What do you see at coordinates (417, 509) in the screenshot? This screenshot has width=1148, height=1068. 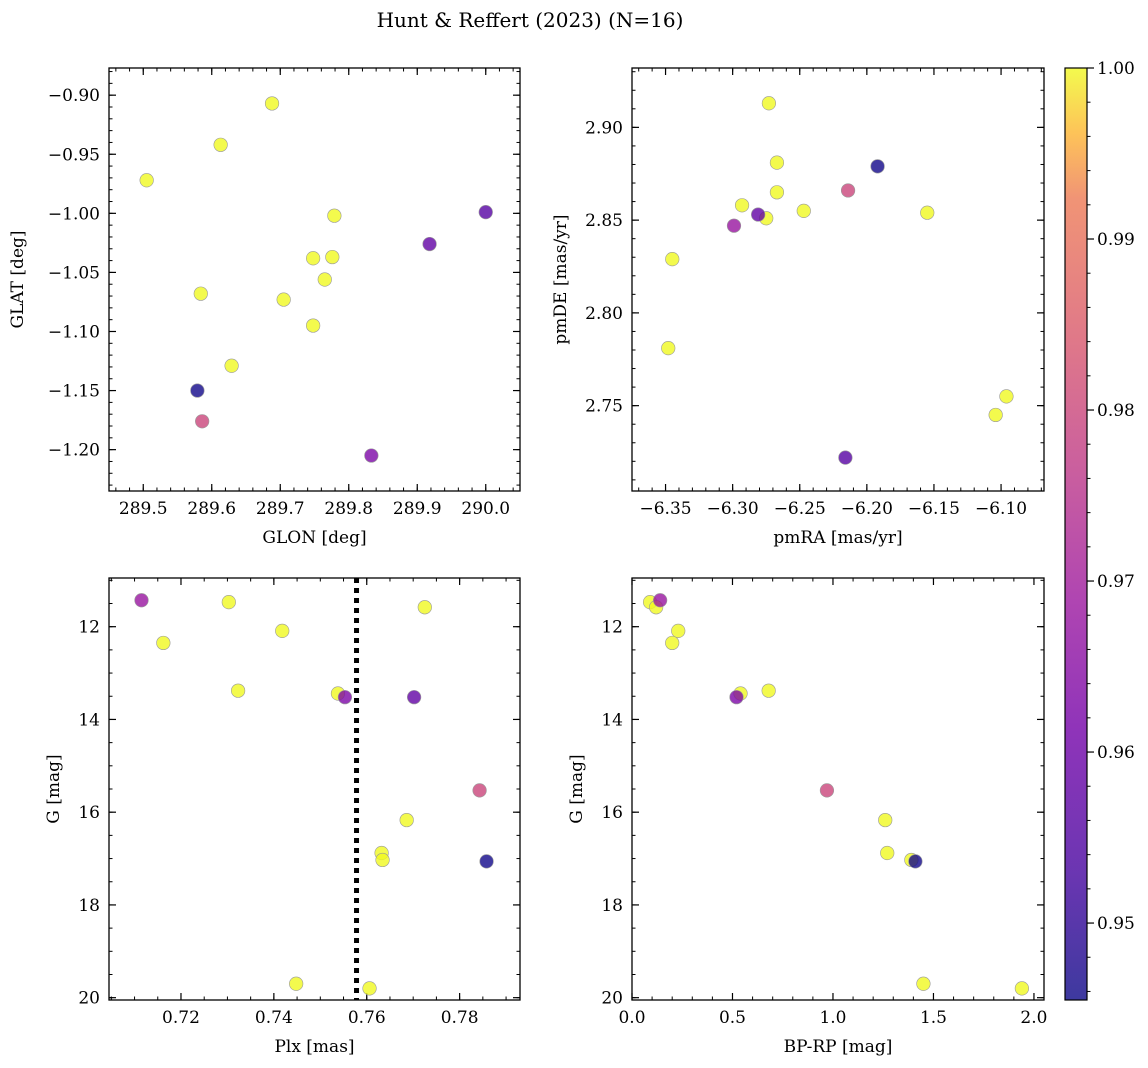 I see `x-tick-label: 289.9` at bounding box center [417, 509].